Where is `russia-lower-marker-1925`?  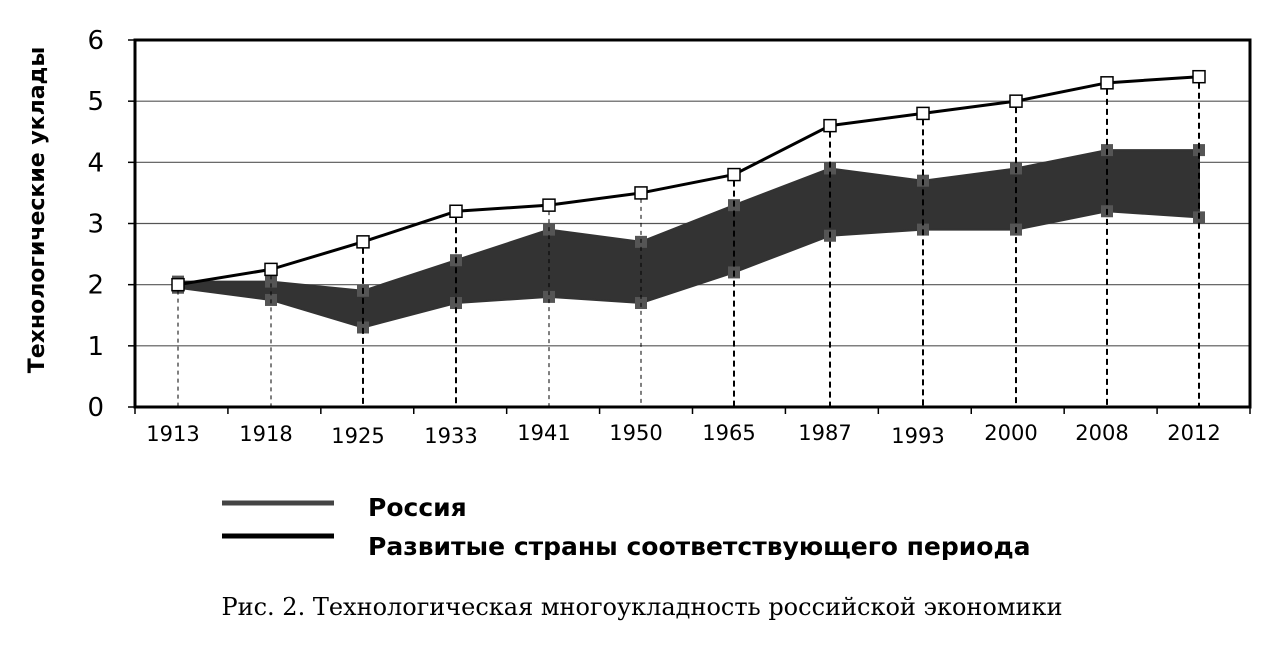 russia-lower-marker-1925 is located at coordinates (363, 327).